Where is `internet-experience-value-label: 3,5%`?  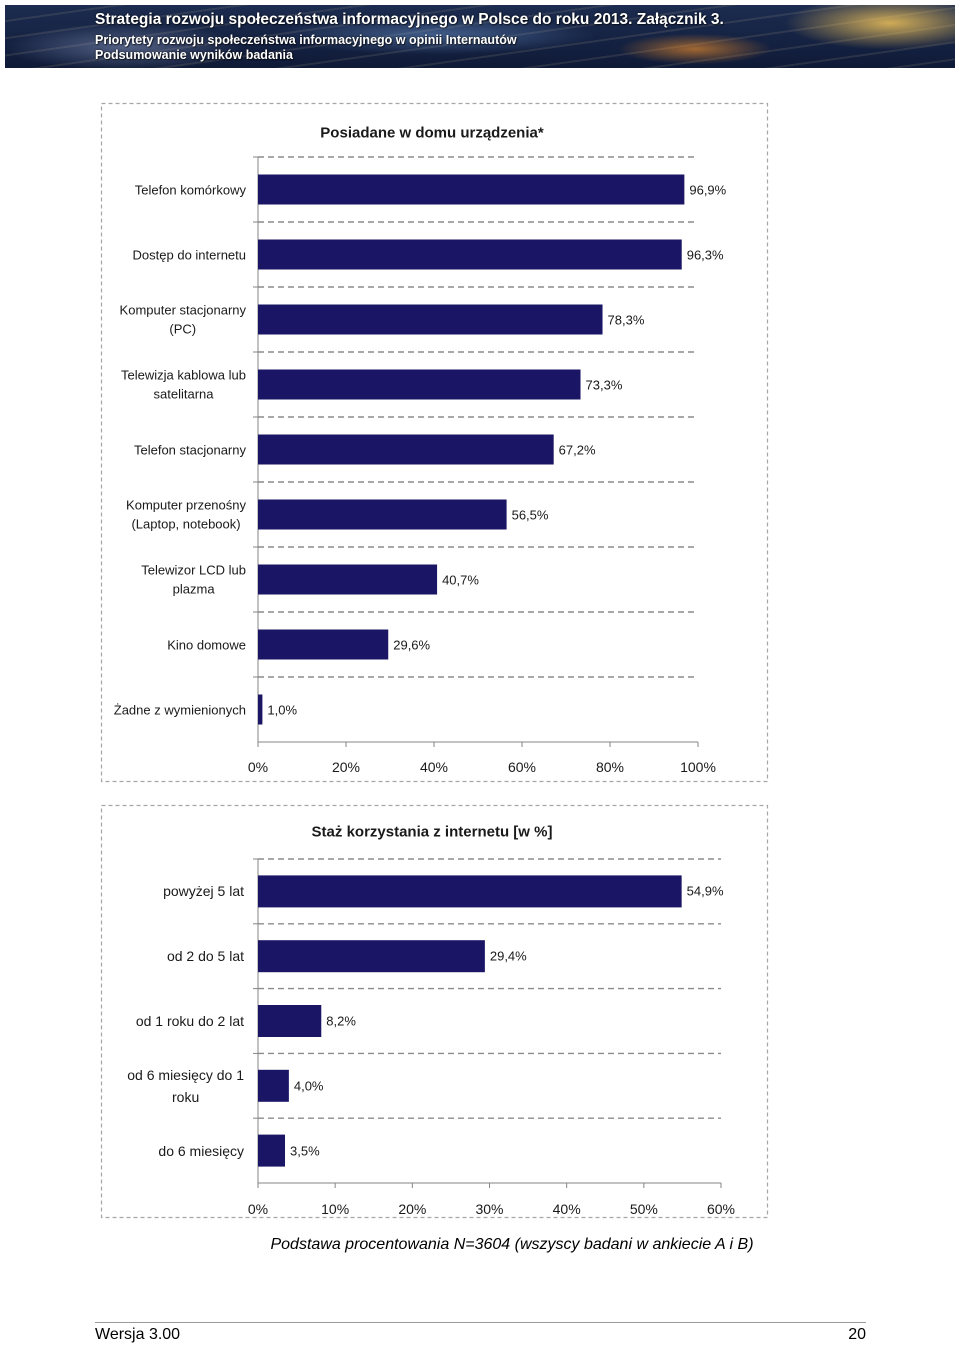
internet-experience-value-label: 3,5% is located at coordinates (305, 1151).